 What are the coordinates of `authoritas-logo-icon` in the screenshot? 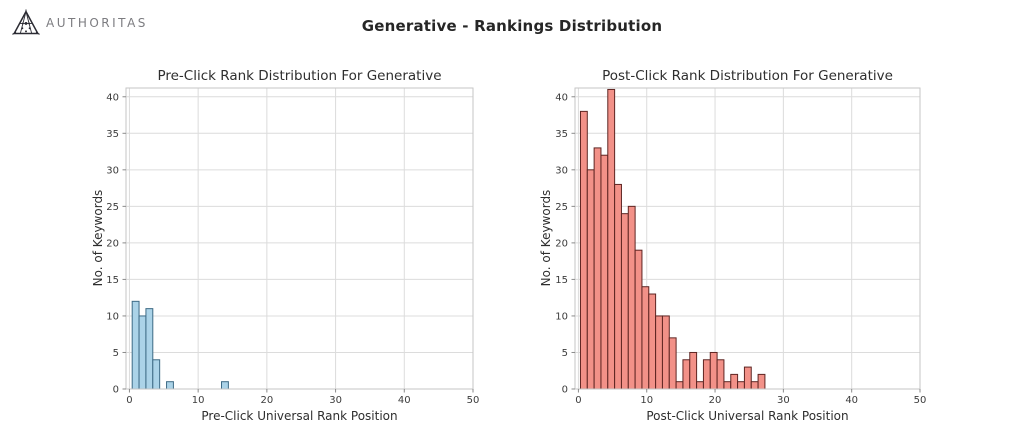 It's located at (26, 22).